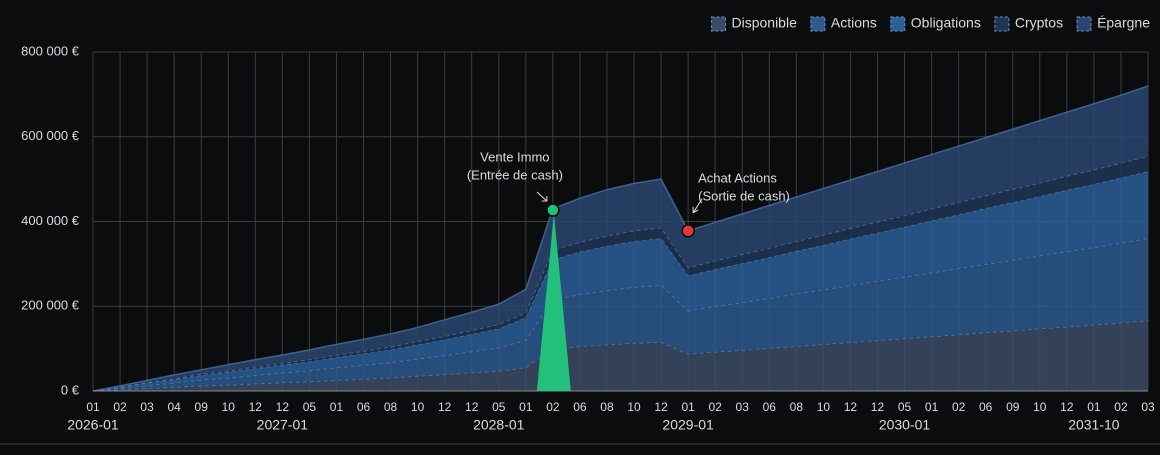 The image size is (1160, 455). Describe the element at coordinates (174, 407) in the screenshot. I see `x-tick-label: 04` at that location.